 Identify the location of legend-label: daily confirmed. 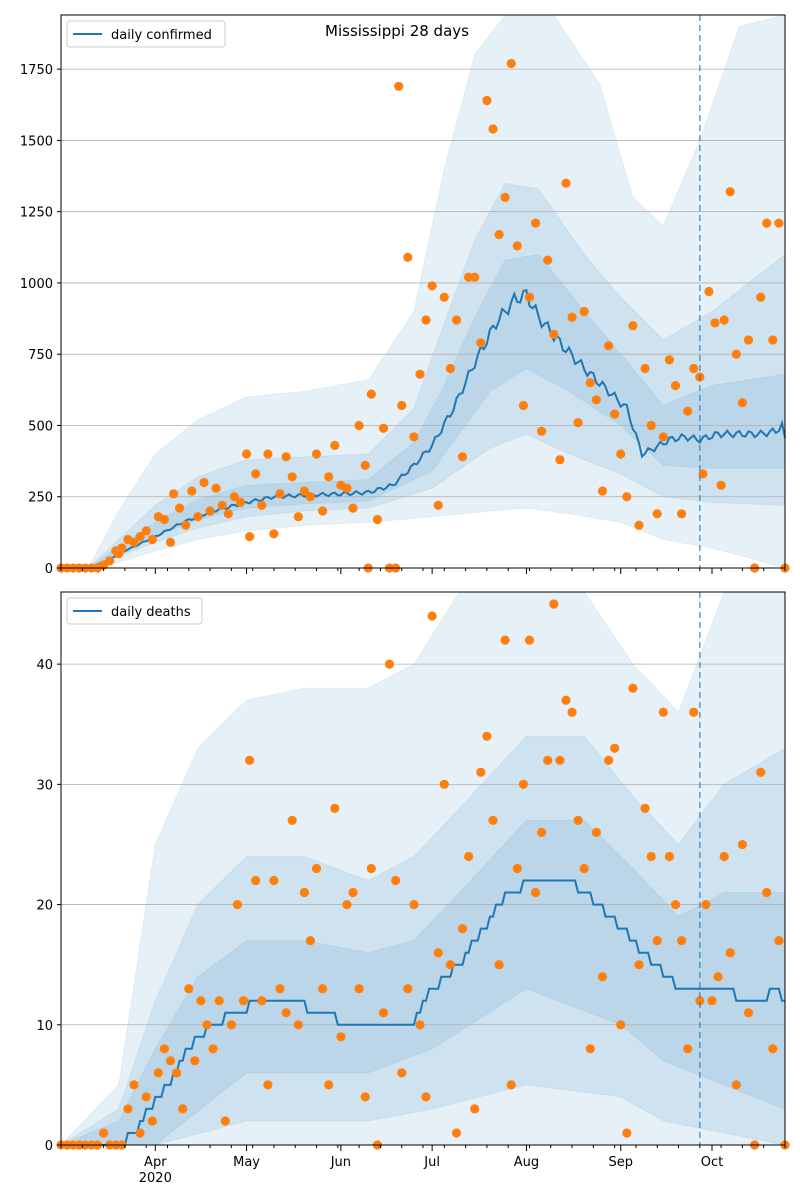
(161, 35).